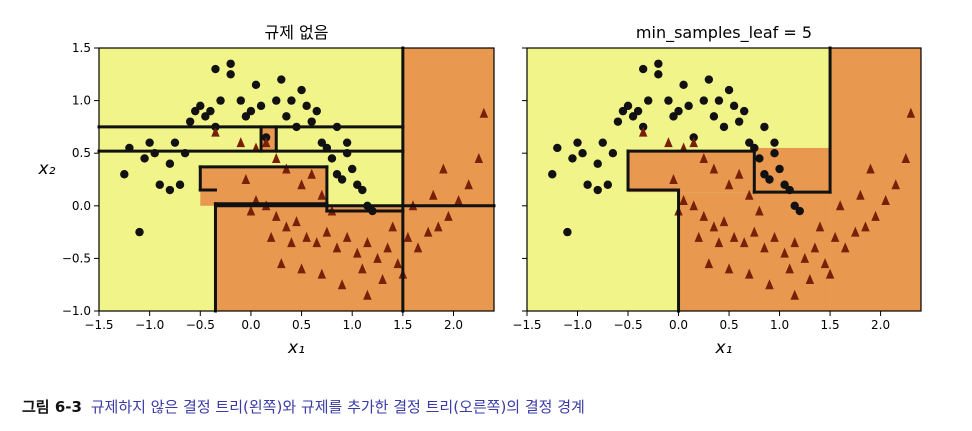 The width and height of the screenshot is (972, 431). What do you see at coordinates (352, 325) in the screenshot?
I see `x-tick-label: 1.0` at bounding box center [352, 325].